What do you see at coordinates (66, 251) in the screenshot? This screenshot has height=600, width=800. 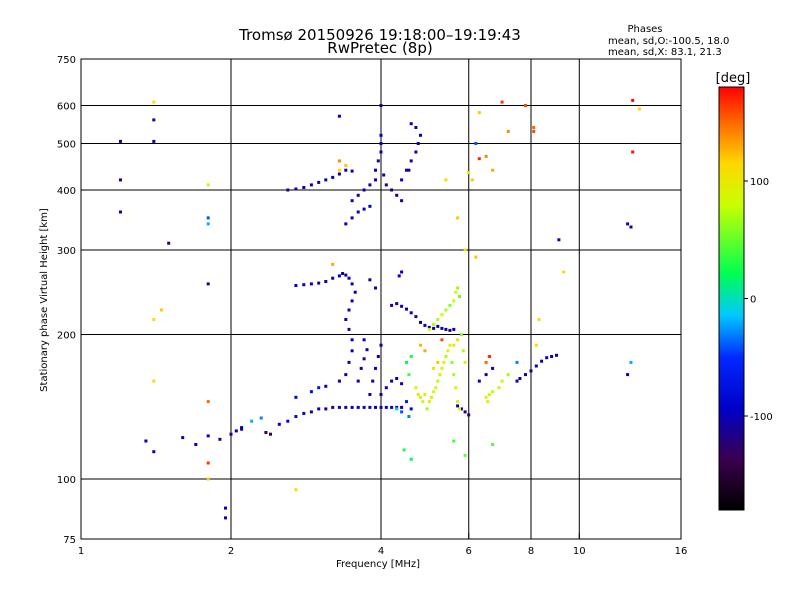 I see `y-tick-label: 300` at bounding box center [66, 251].